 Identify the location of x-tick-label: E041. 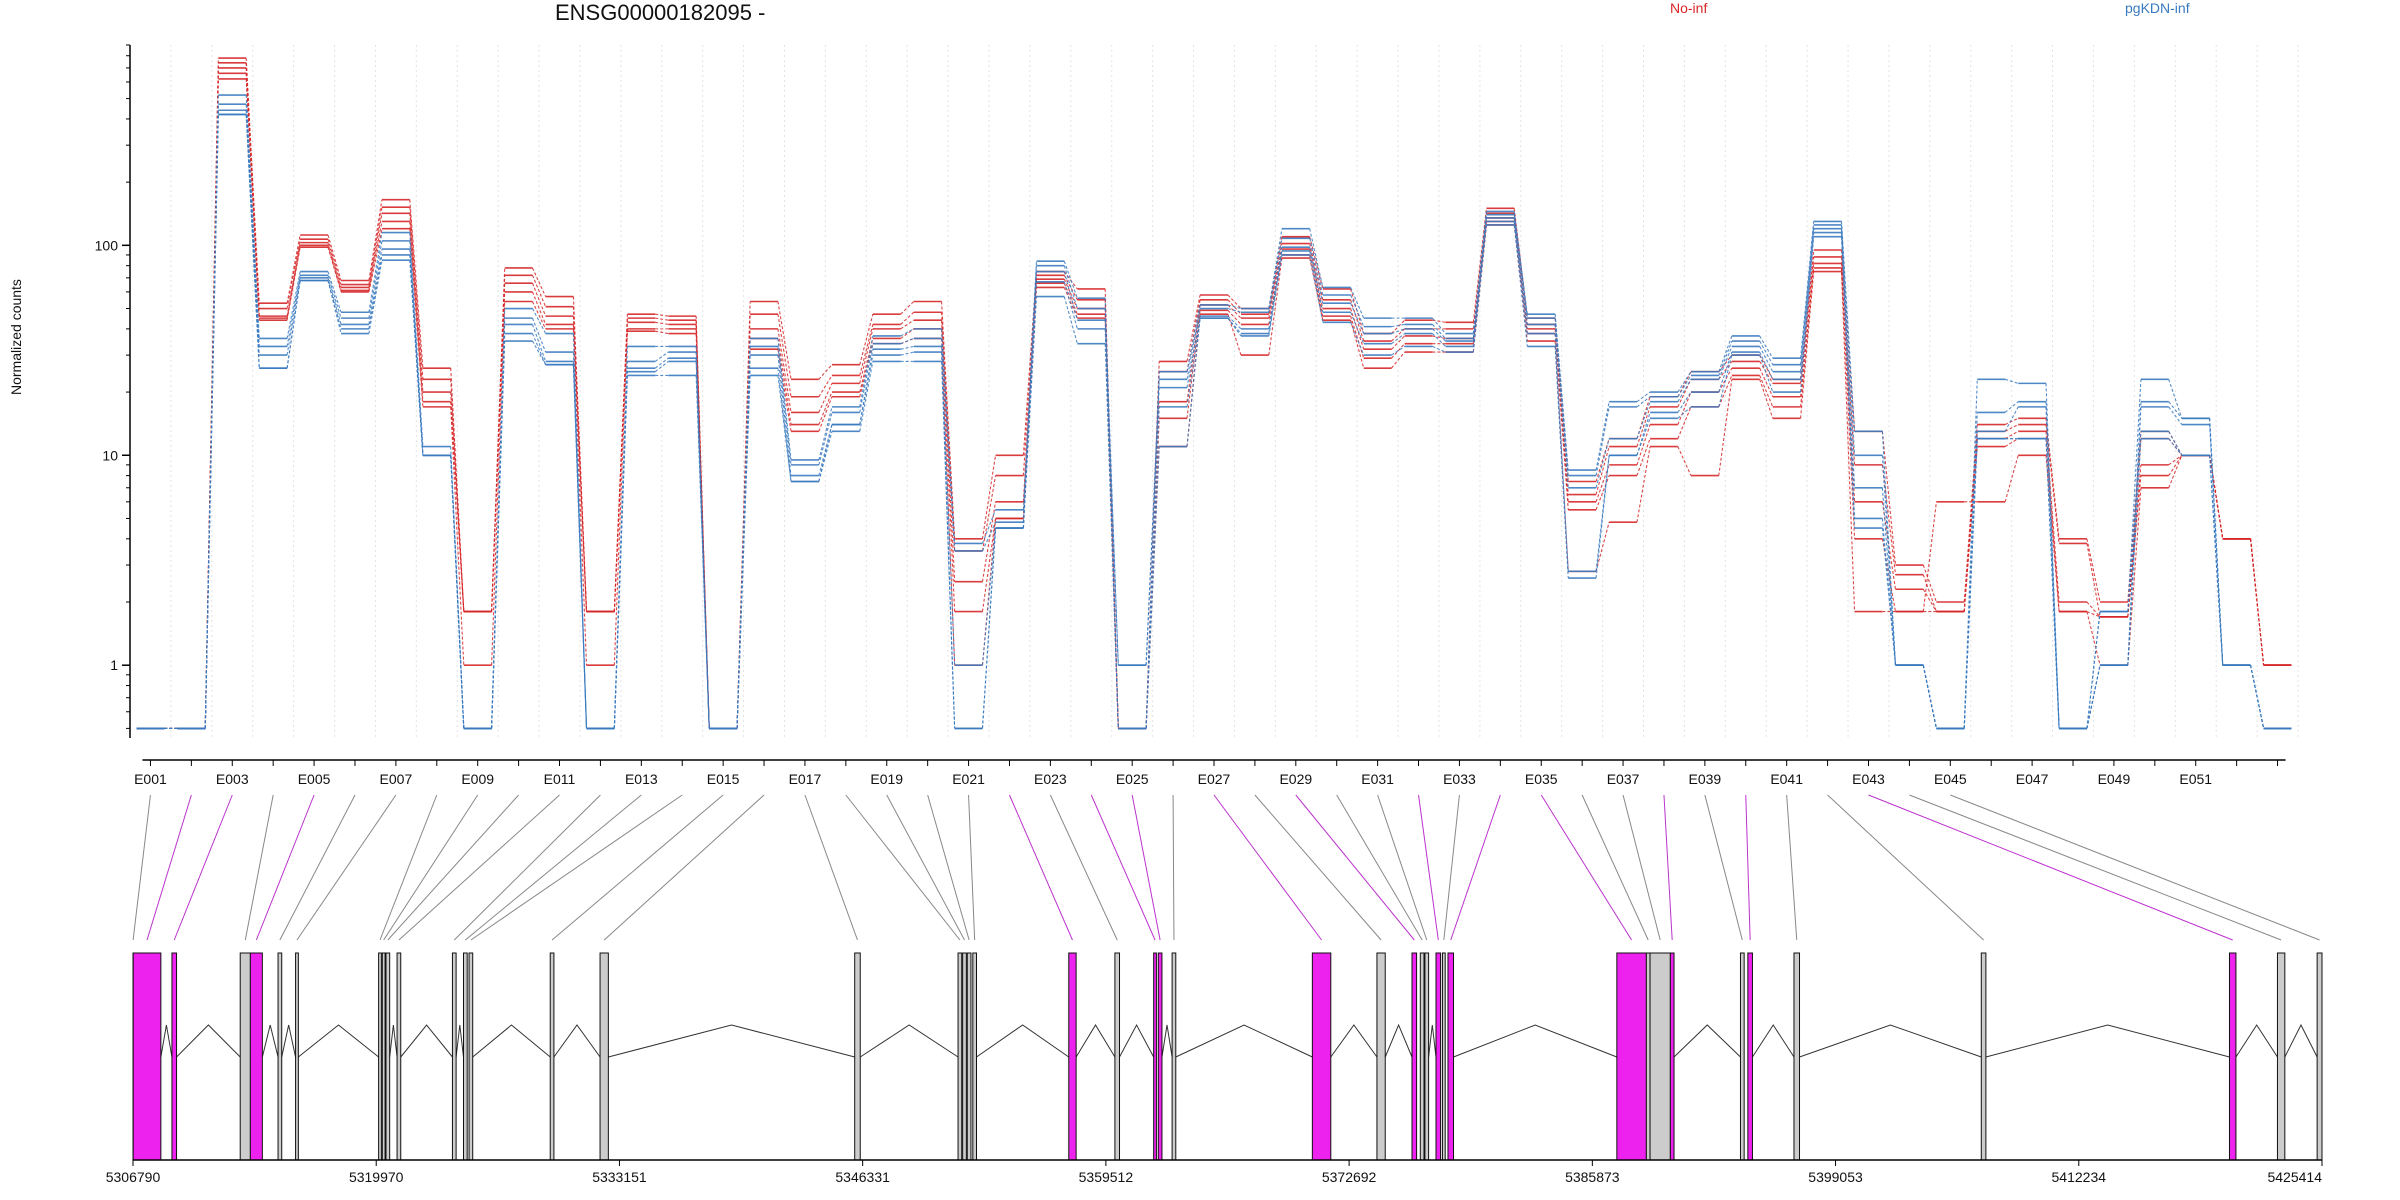
(1786, 779).